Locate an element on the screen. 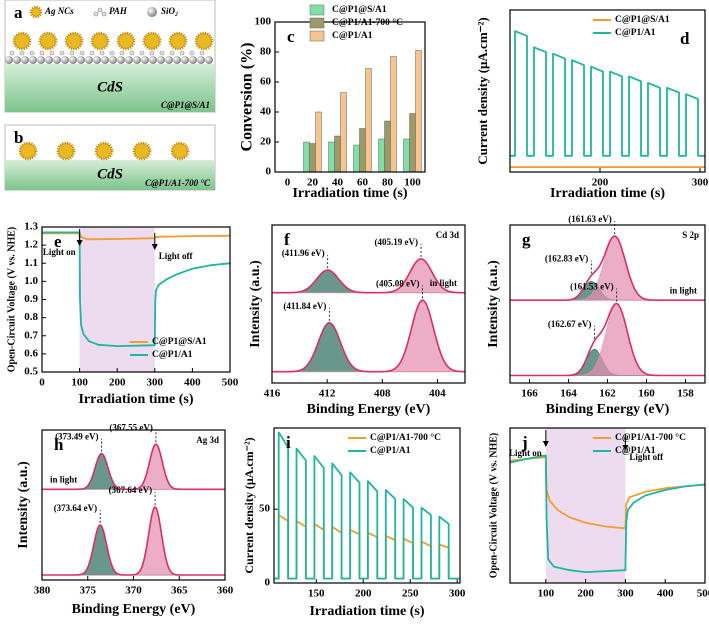 The height and width of the screenshot is (625, 709). x-tick-label: 164 is located at coordinates (568, 394).